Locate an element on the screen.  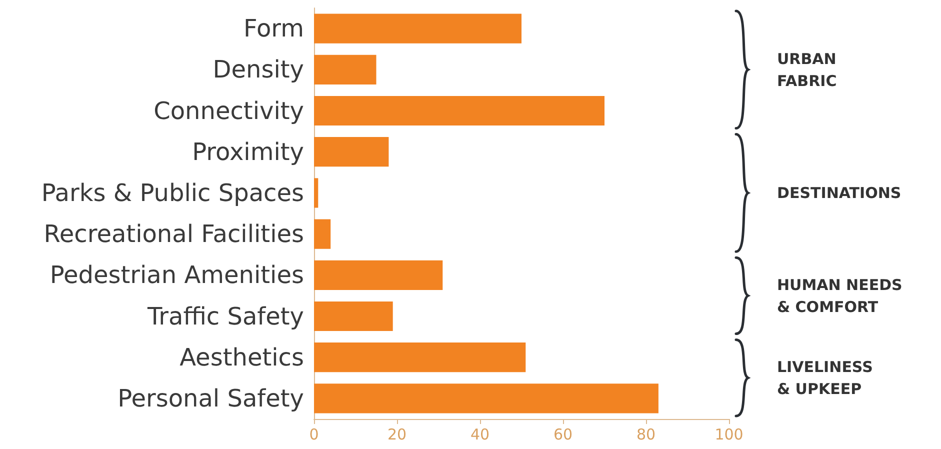
x-tick-label: 60 is located at coordinates (563, 435).